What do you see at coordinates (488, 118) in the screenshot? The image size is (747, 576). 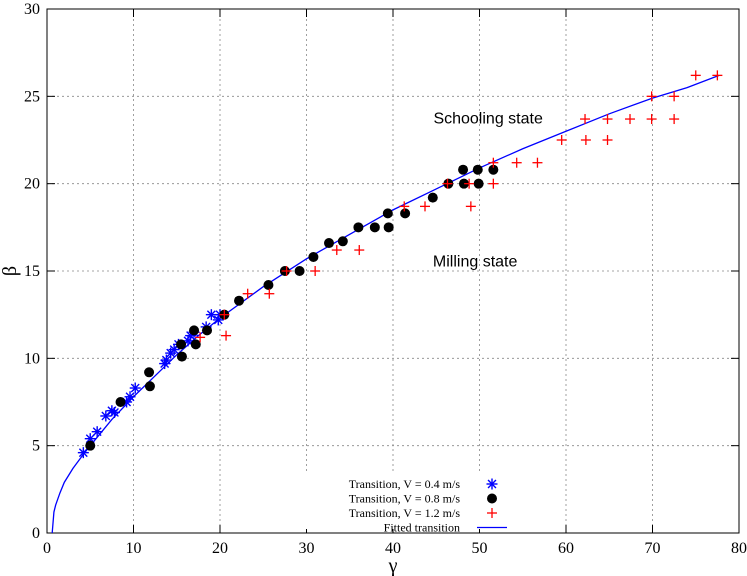 I see `annotation-text: Schooling state` at bounding box center [488, 118].